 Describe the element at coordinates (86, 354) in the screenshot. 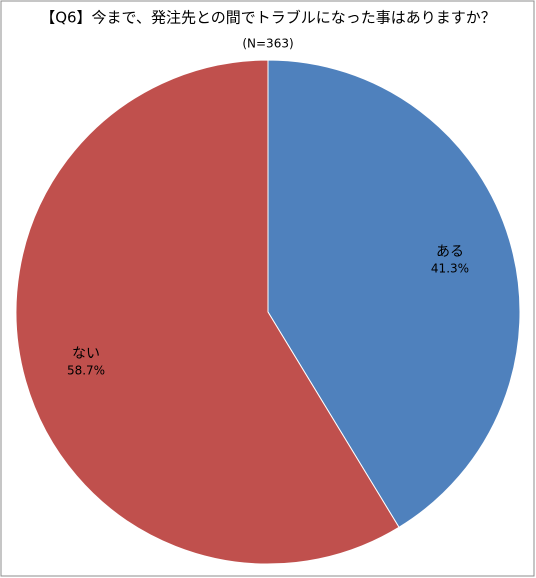

I see `slice-category-label: ない` at that location.